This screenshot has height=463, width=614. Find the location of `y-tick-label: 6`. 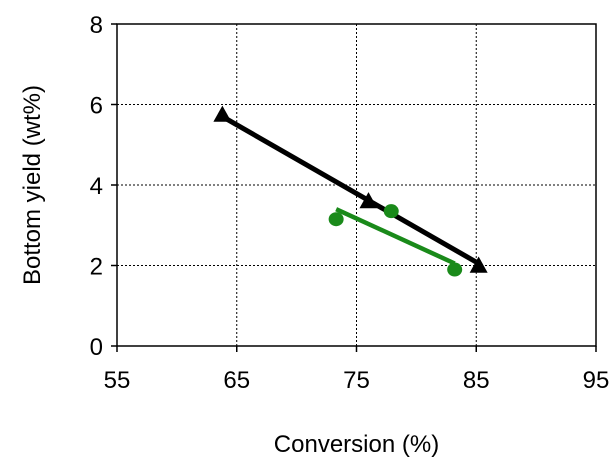

y-tick-label: 6 is located at coordinates (96, 106).